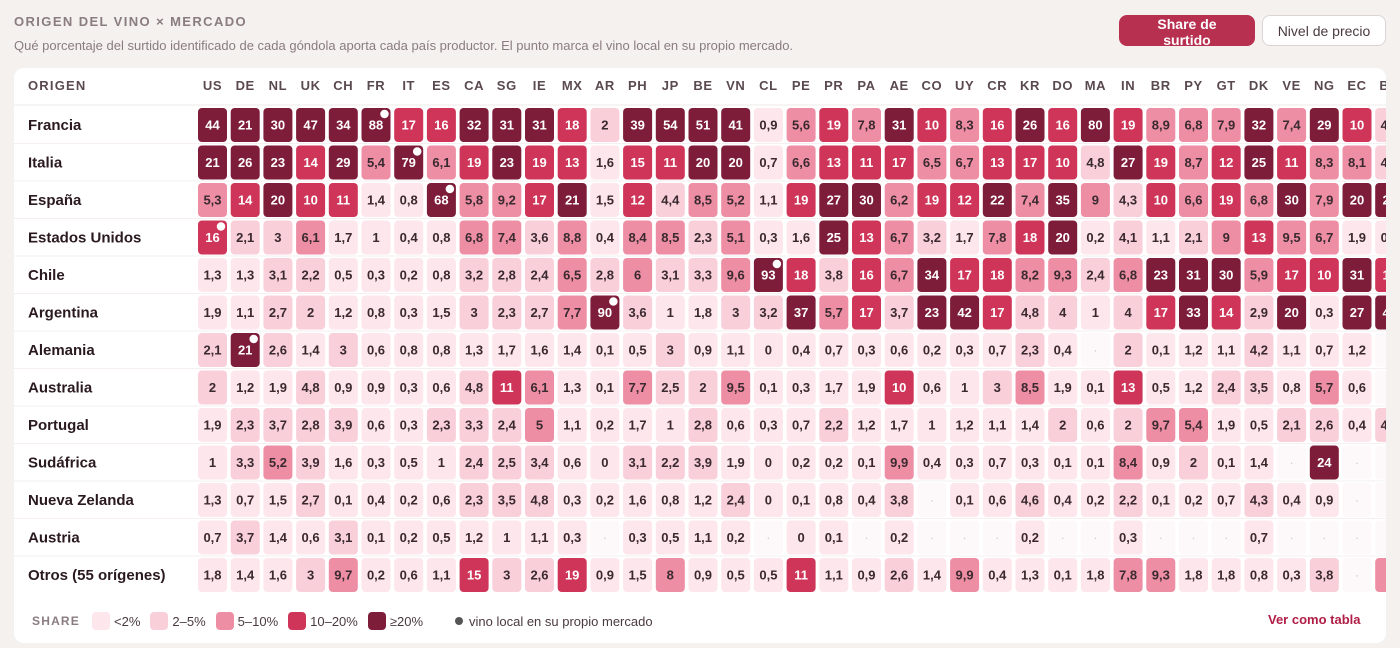  I want to click on cell-value: 2,5, so click(670, 387).